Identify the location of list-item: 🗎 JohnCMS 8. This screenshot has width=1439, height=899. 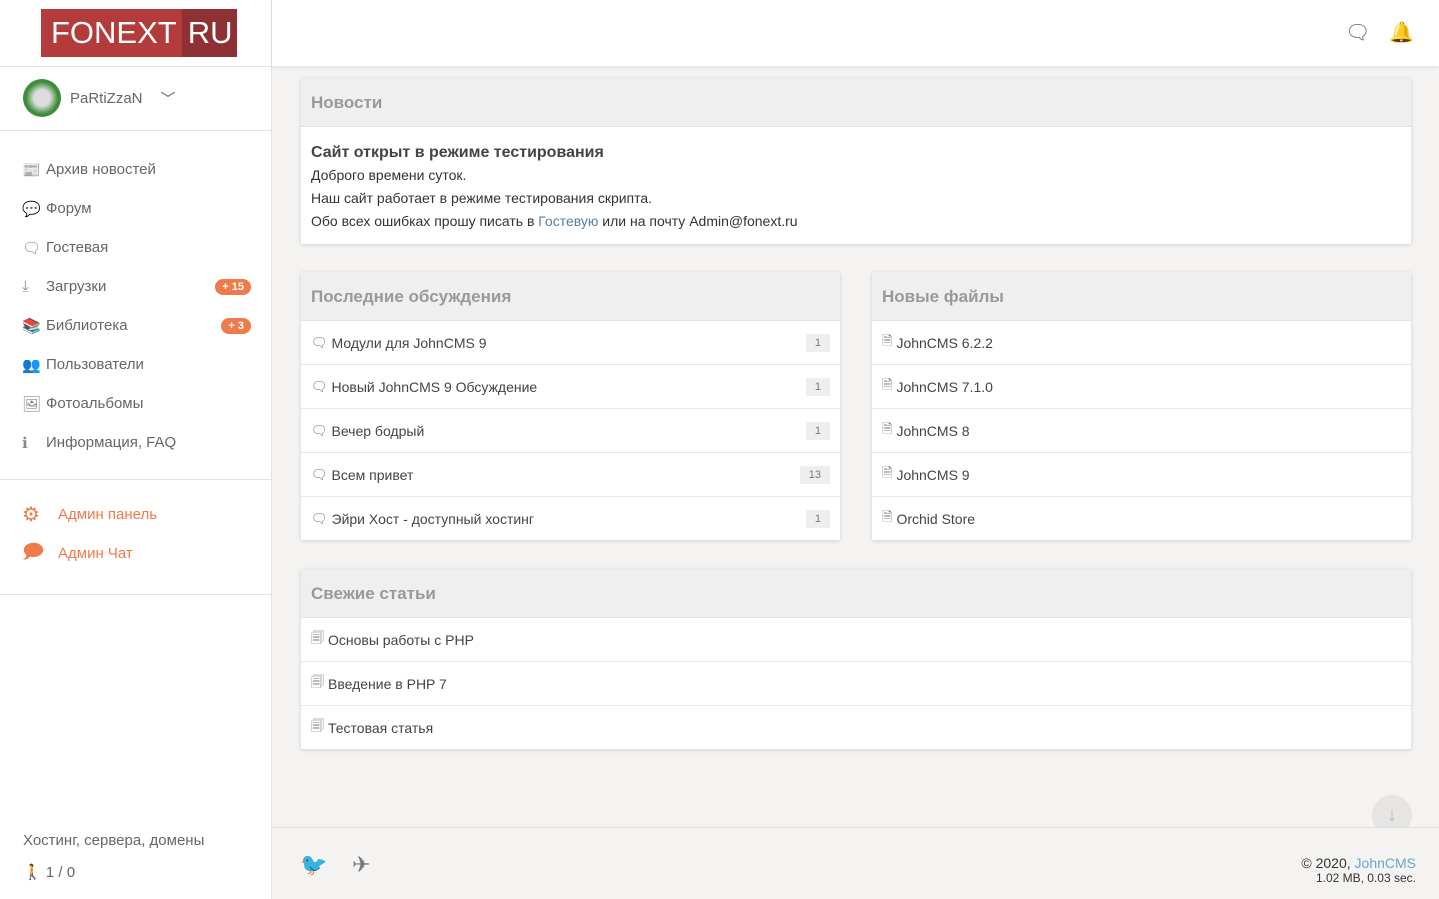
(1141, 431).